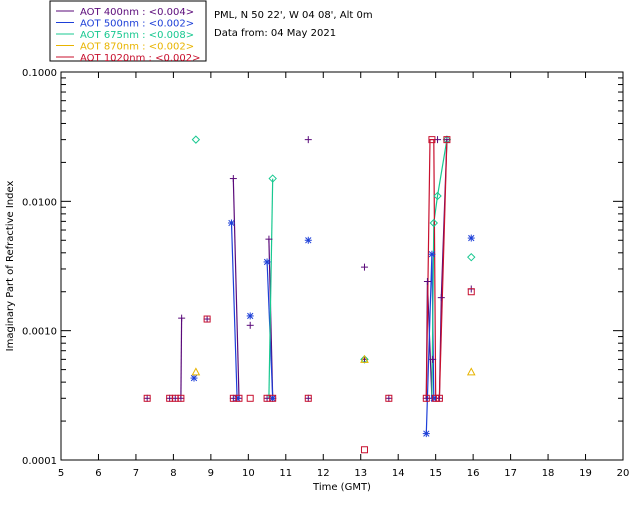 The width and height of the screenshot is (640, 512). What do you see at coordinates (140, 58) in the screenshot?
I see `legend-label: AOT 1020nm : <0.002>` at bounding box center [140, 58].